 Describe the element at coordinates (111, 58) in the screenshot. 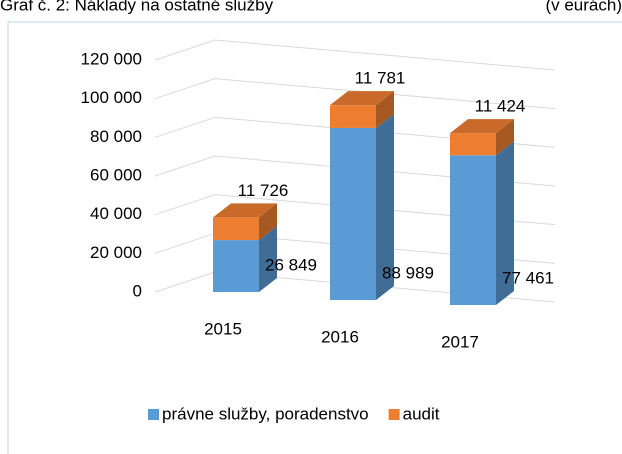

I see `y-tick-label: 120 000` at that location.